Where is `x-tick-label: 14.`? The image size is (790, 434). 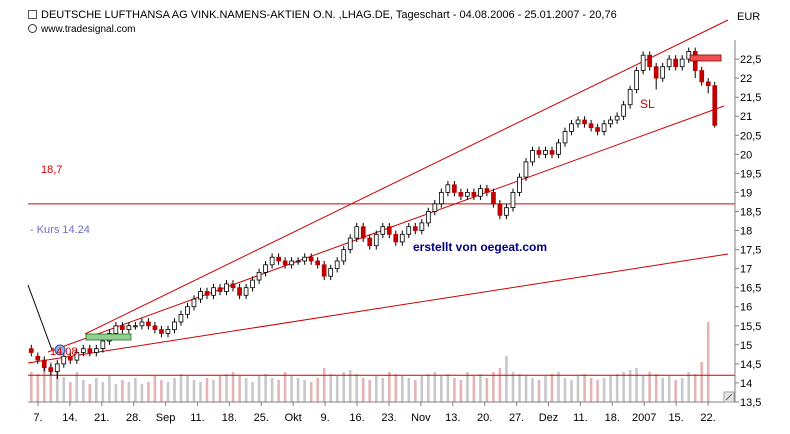
x-tick-label: 14. is located at coordinates (69, 418).